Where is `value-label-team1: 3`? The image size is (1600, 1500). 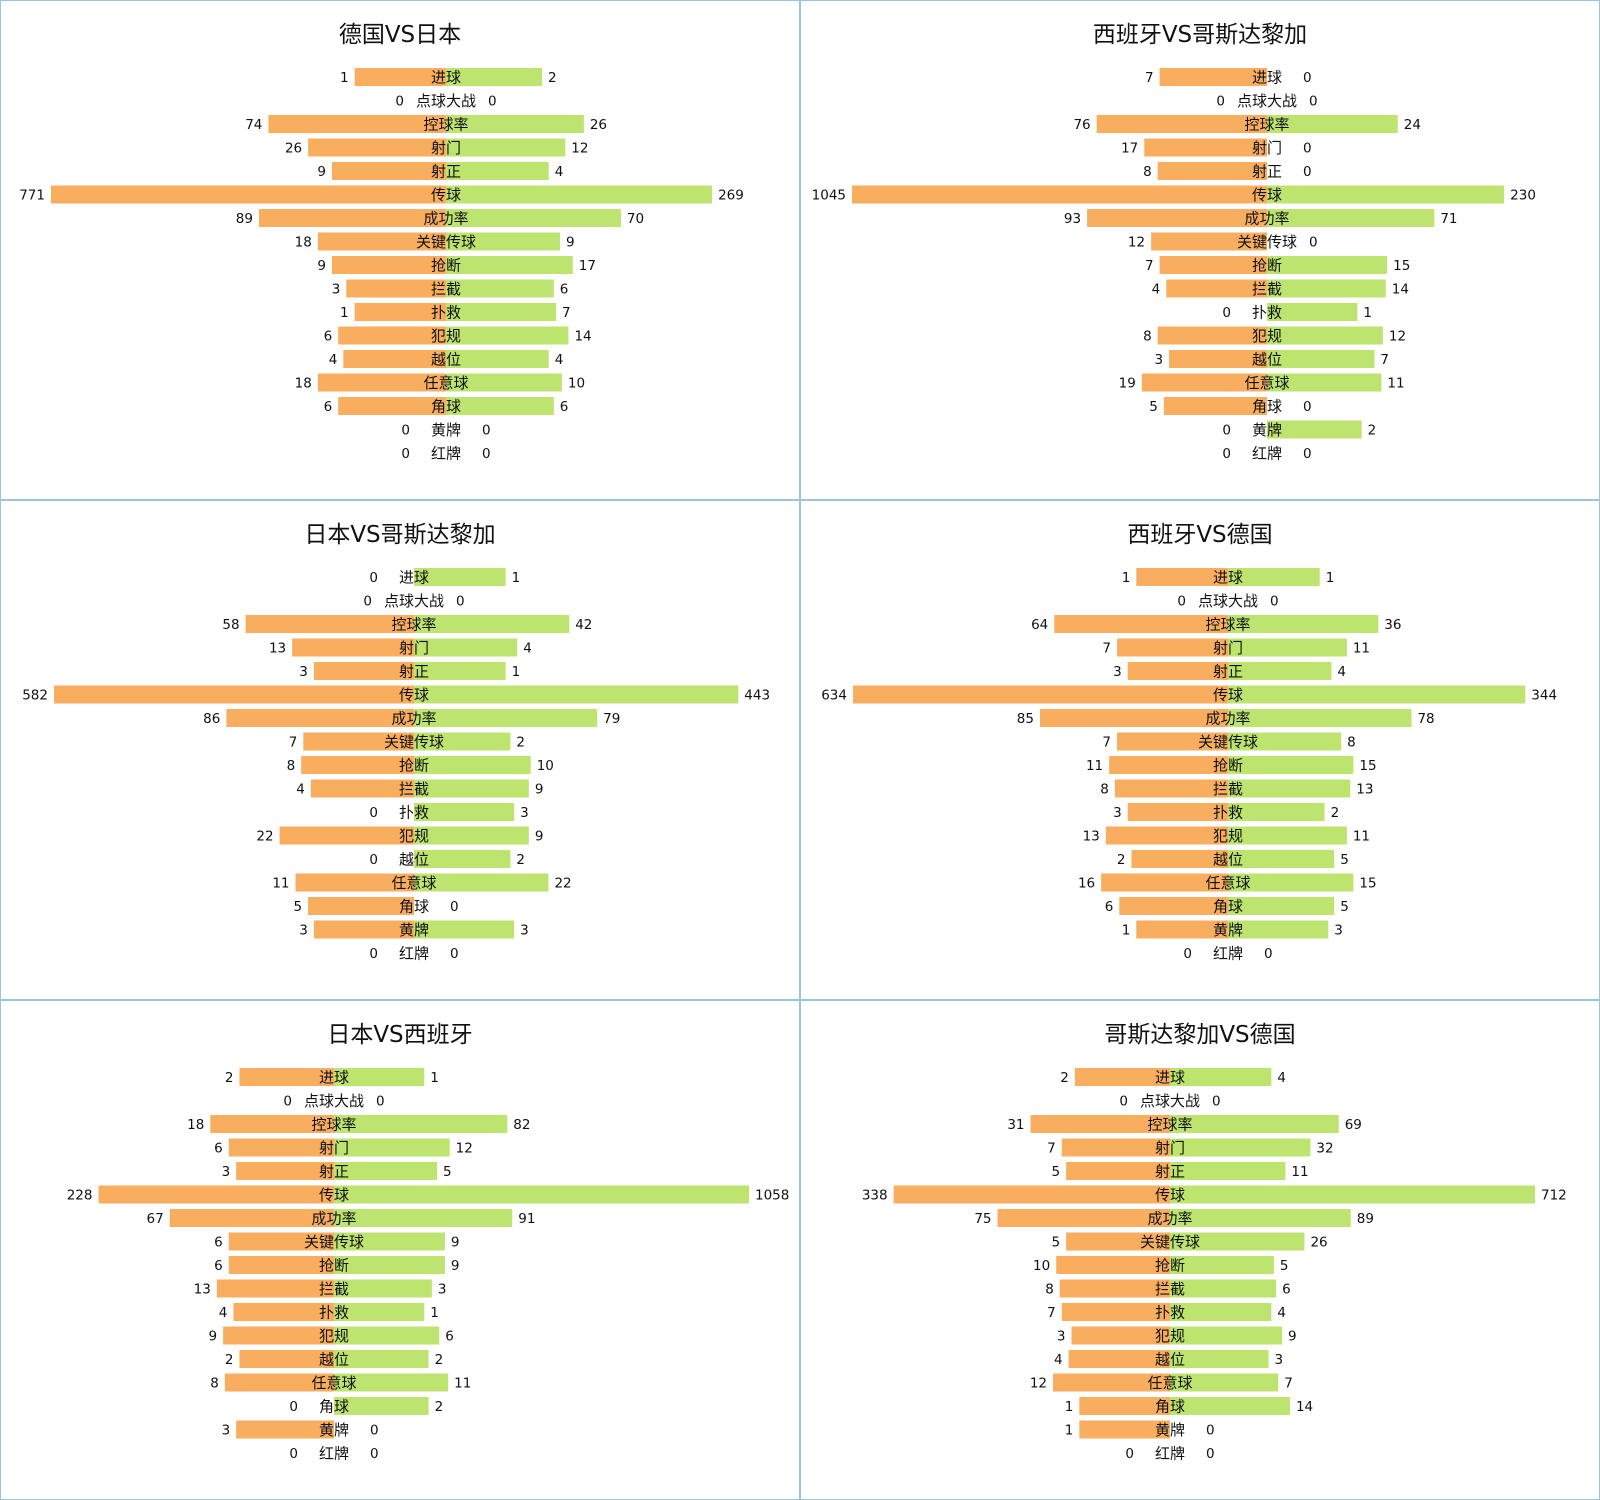 value-label-team1: 3 is located at coordinates (1117, 813).